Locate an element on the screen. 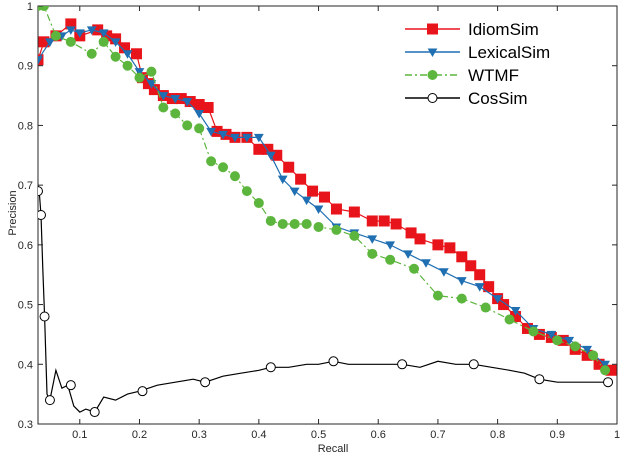  y-tick-label: 0.6 is located at coordinates (25, 246).